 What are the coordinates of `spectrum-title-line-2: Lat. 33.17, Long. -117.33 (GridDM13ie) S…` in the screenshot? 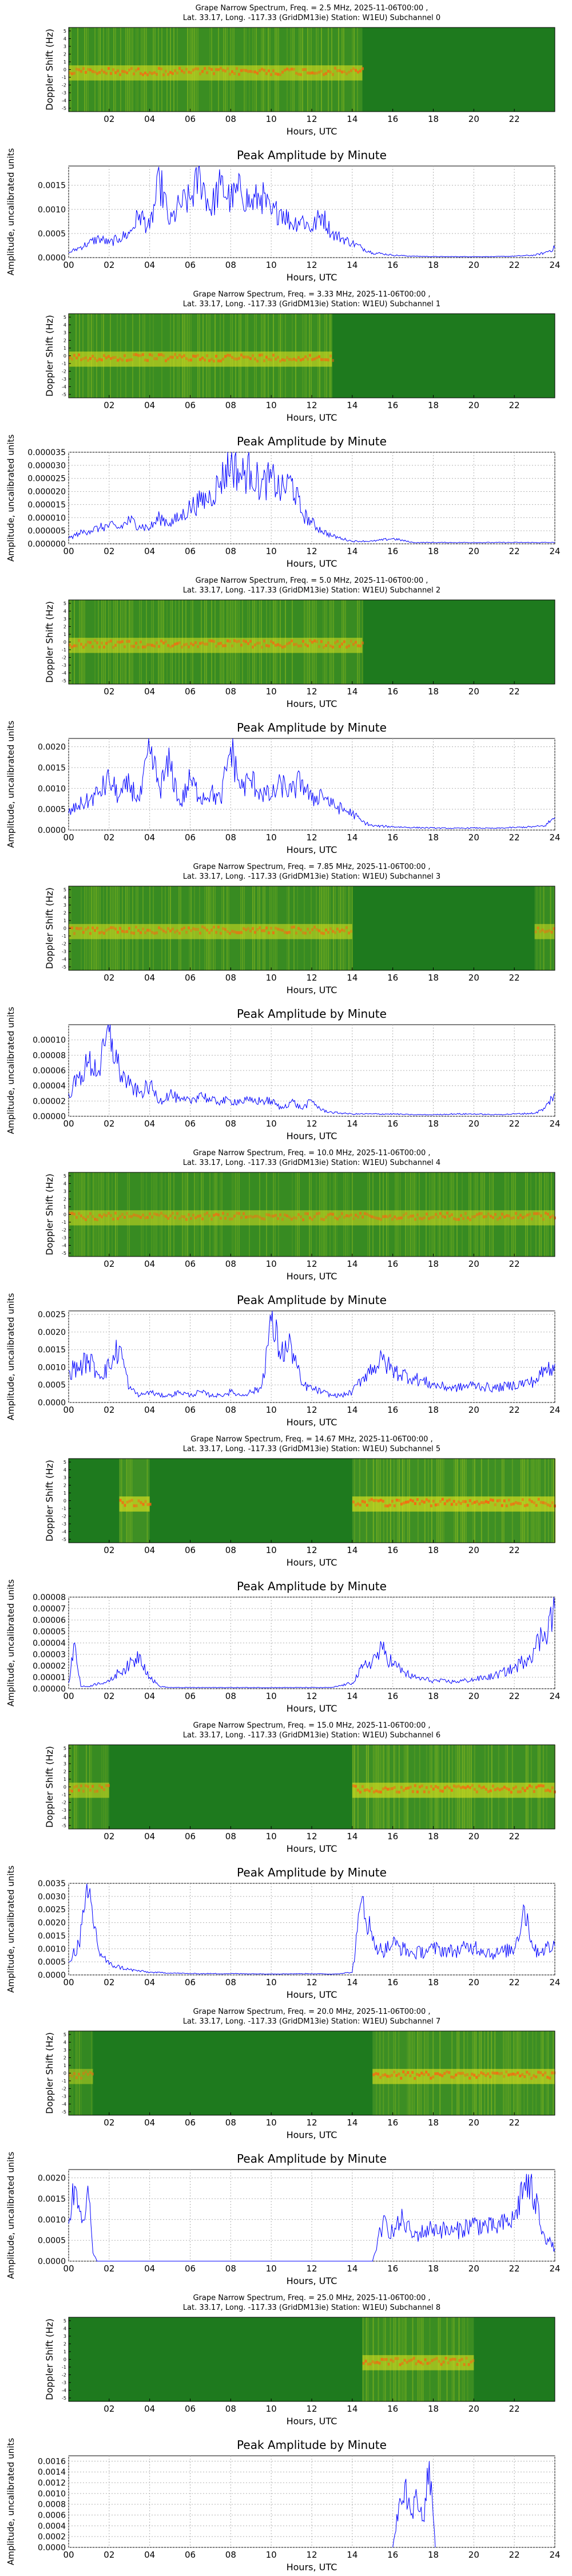 It's located at (311, 18).